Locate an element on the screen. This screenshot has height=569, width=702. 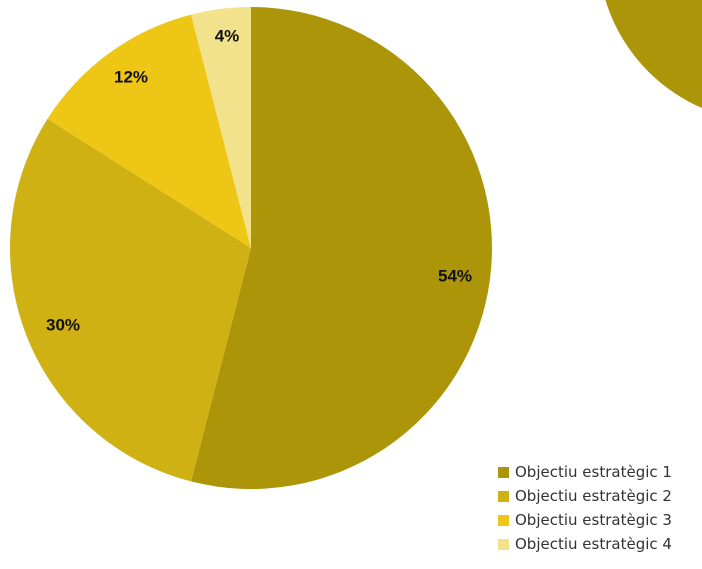
legend-item-2: Objectiu estratègic 2 is located at coordinates (600, 496).